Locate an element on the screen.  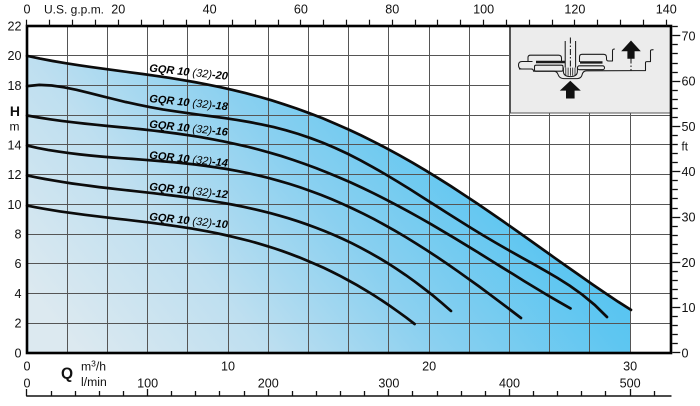
svg-text: 8 is located at coordinates (17, 235).